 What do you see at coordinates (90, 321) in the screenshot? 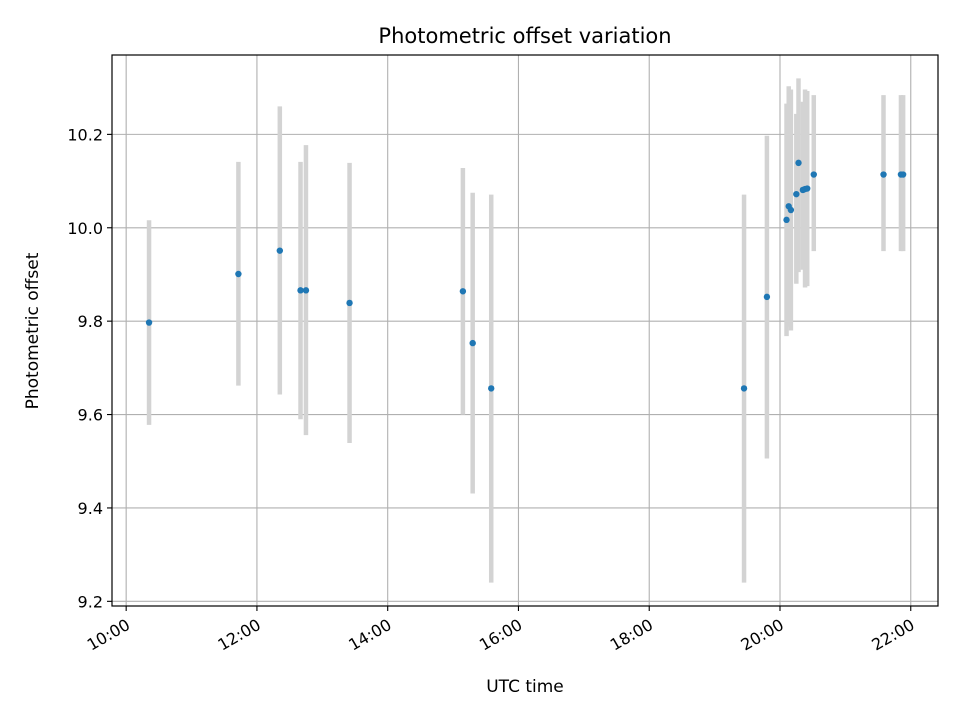
I see `y-tick-label: 9.8` at bounding box center [90, 321].